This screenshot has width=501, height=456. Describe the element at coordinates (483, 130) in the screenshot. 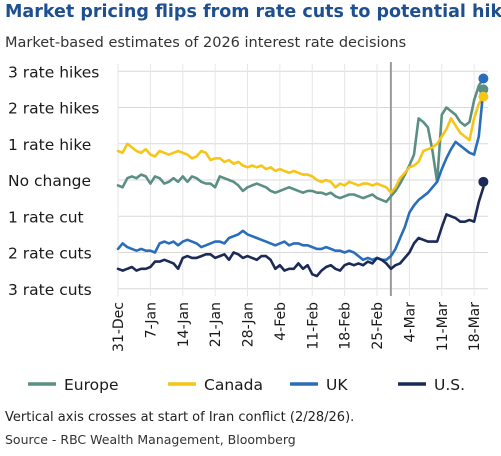

I see `end-markers` at that location.